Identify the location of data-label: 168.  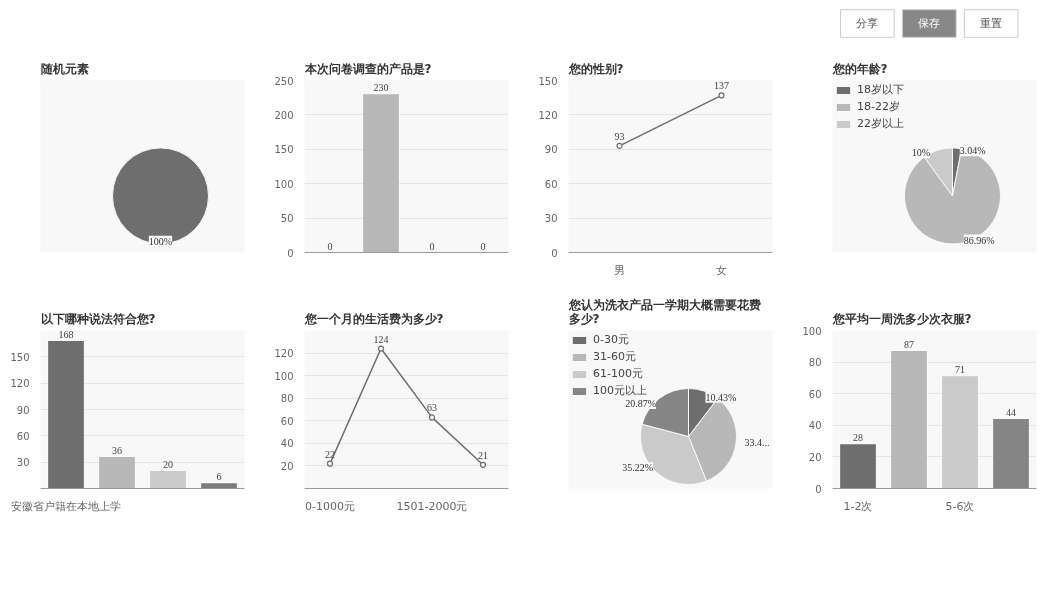
(66, 335).